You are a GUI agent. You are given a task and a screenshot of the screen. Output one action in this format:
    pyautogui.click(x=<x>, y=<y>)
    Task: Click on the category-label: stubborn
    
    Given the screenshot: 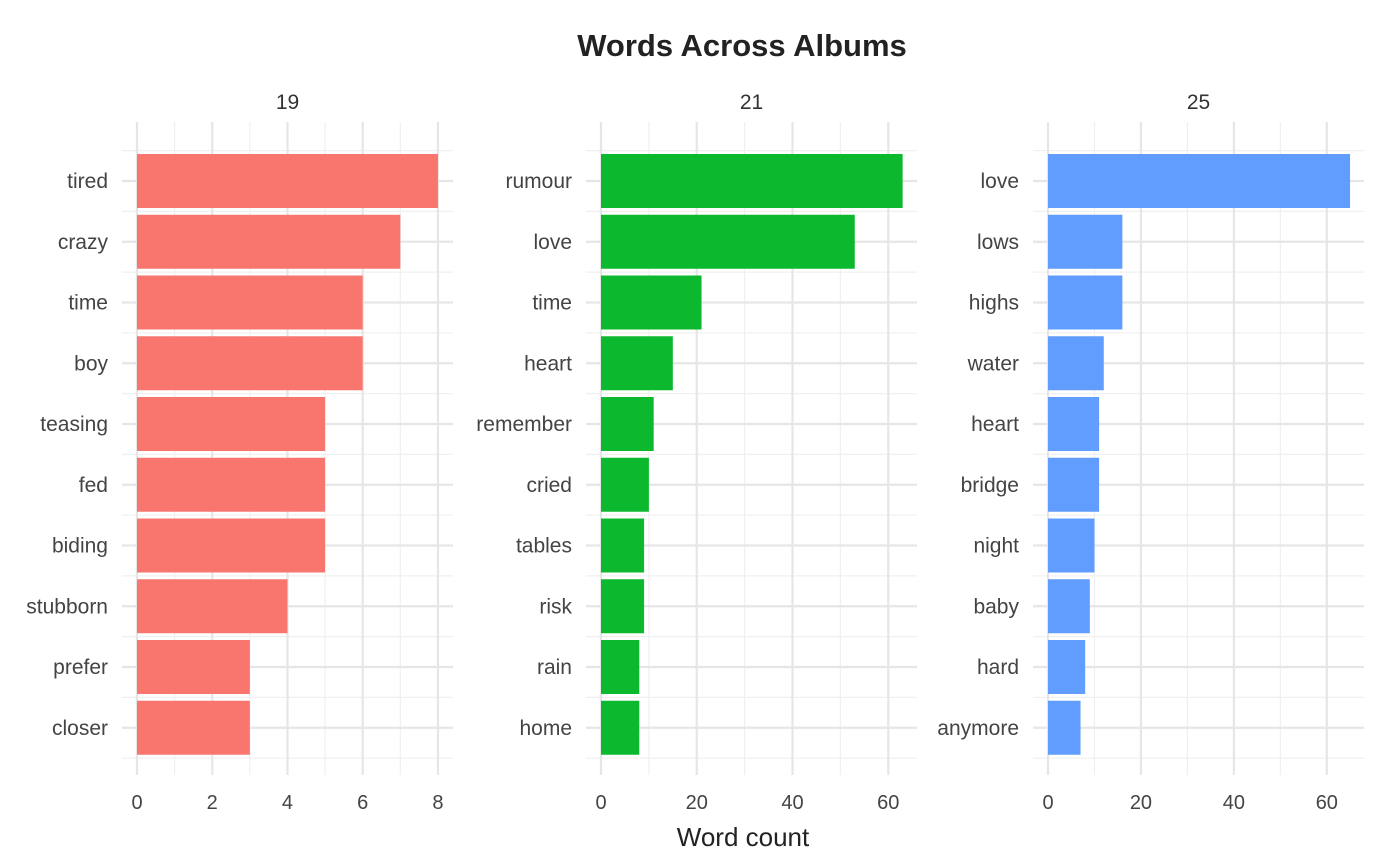 What is the action you would take?
    pyautogui.click(x=67, y=606)
    